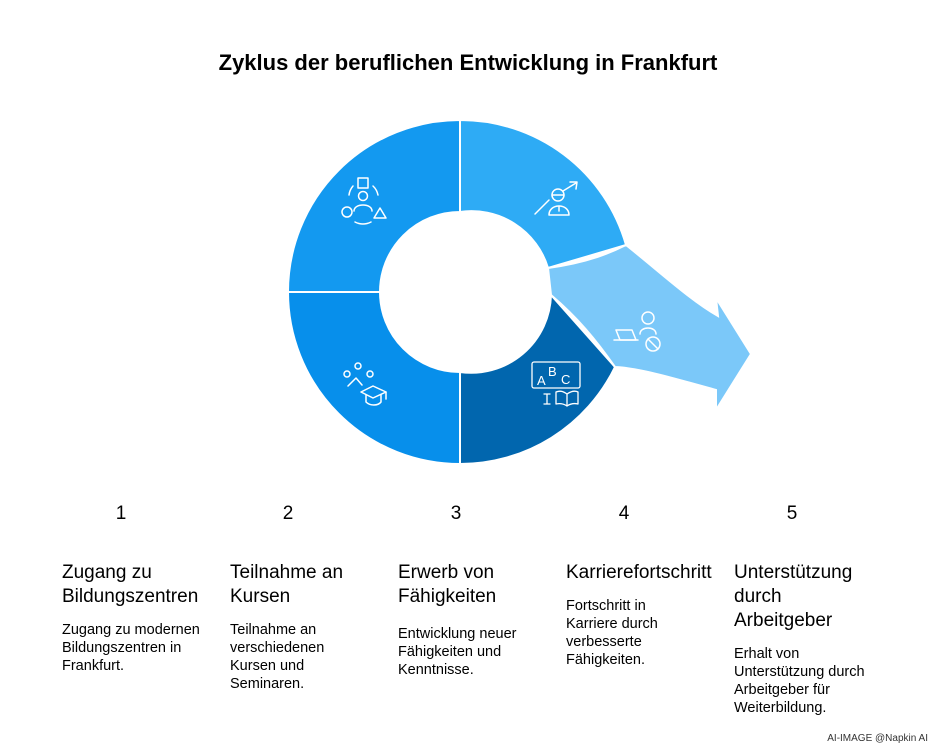 This screenshot has width=936, height=752. What do you see at coordinates (637, 331) in the screenshot?
I see `support-person-icon` at bounding box center [637, 331].